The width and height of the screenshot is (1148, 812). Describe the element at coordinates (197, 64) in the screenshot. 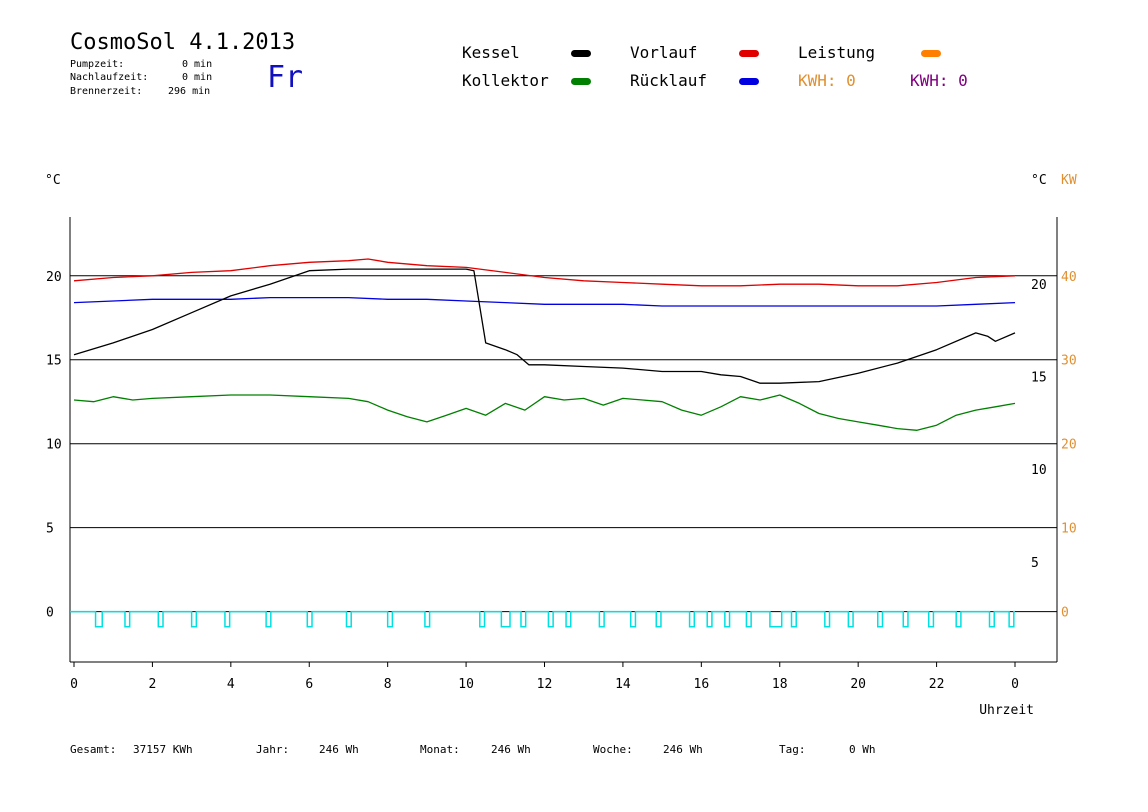

I see `pump-time-value: 0 min` at that location.